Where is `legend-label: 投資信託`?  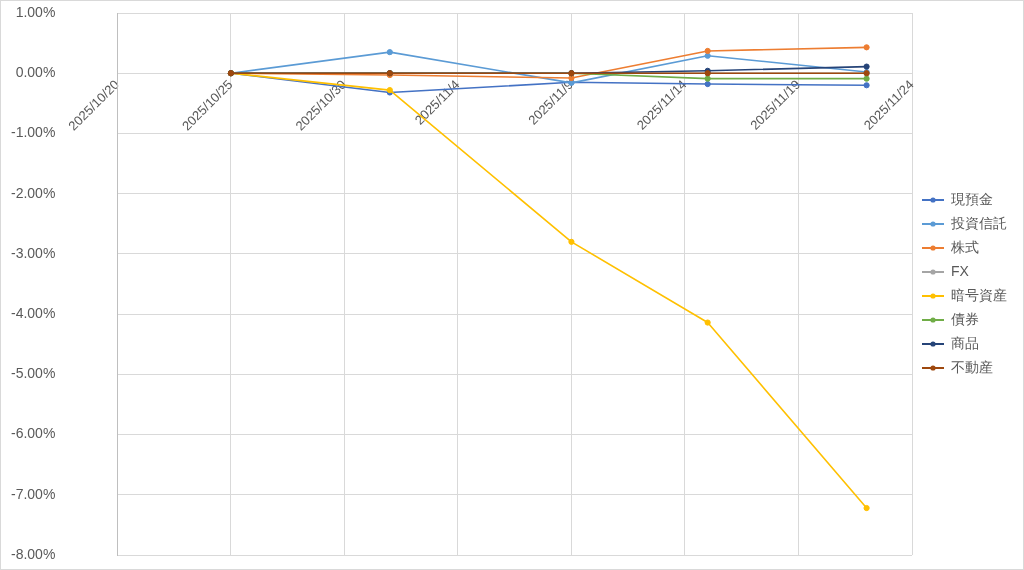 legend-label: 投資信託 is located at coordinates (978, 222).